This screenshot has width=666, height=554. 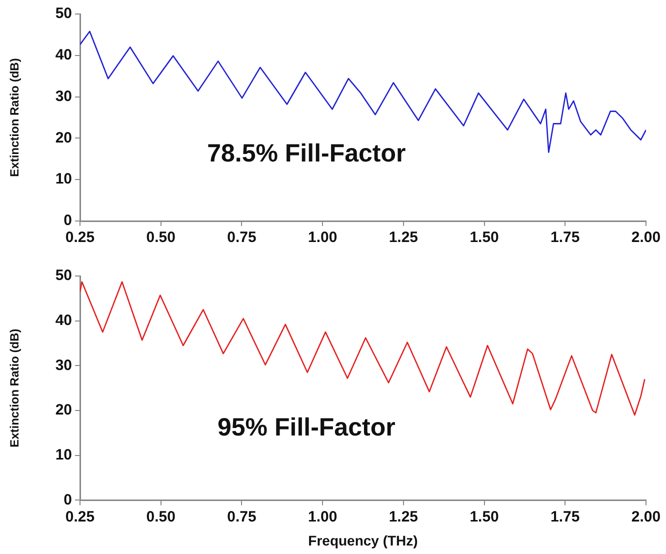 I want to click on x-axis-title: Frequency (THz), so click(x=363, y=540).